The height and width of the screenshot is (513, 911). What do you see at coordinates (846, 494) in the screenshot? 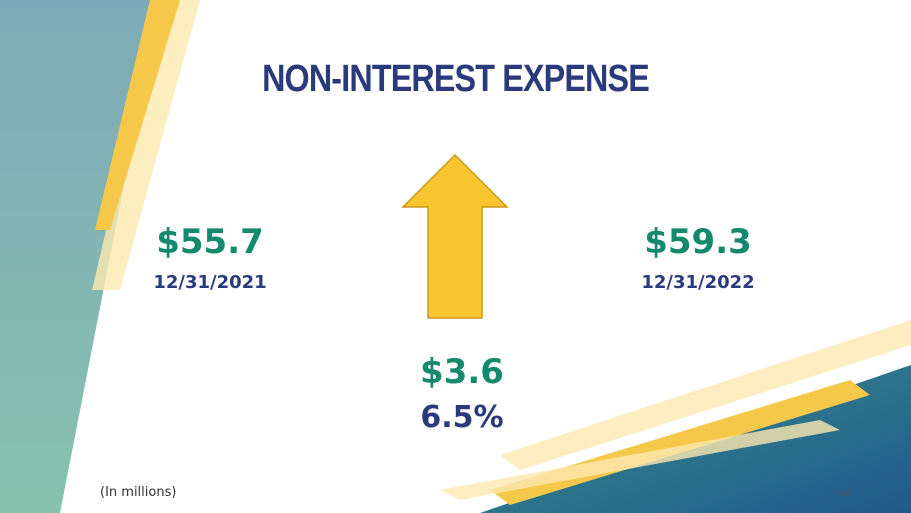
I see `page-number: 40` at bounding box center [846, 494].